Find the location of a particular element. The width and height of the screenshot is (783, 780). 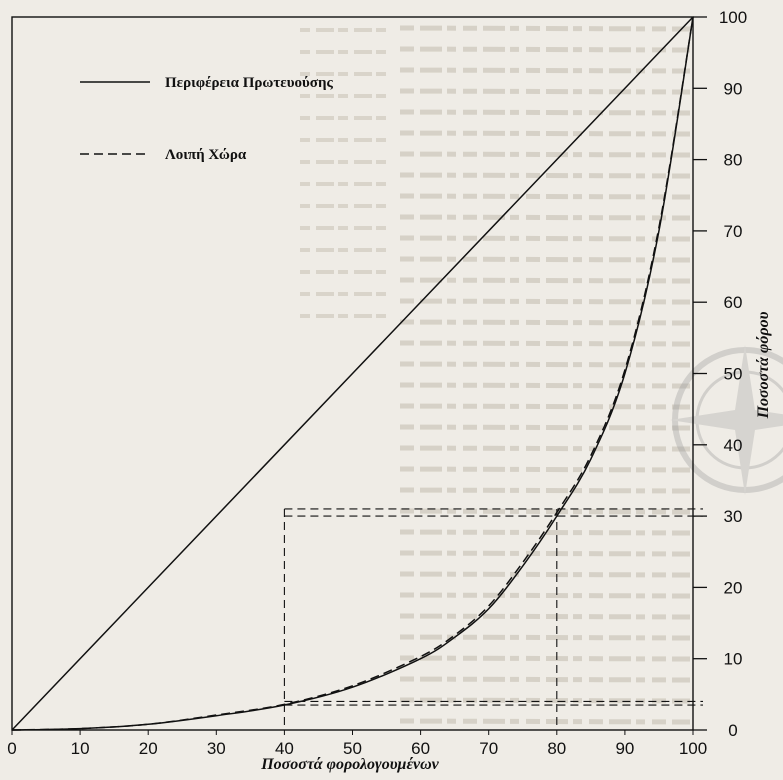

x-tick-label: 10 is located at coordinates (80, 748).